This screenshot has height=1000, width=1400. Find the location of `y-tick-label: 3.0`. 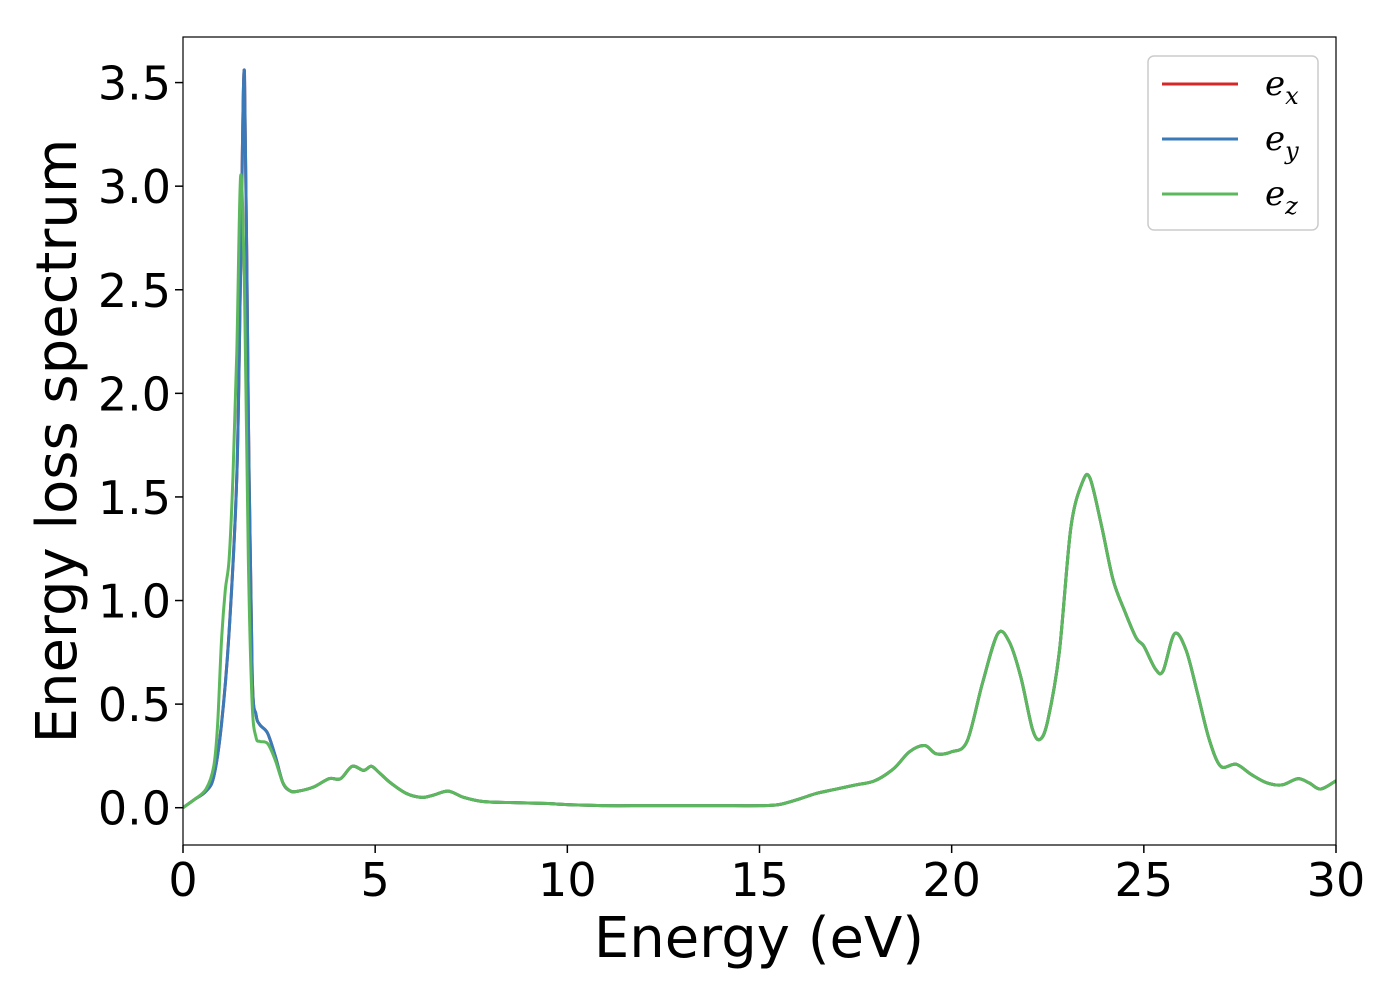

y-tick-label: 3.0 is located at coordinates (134, 187).